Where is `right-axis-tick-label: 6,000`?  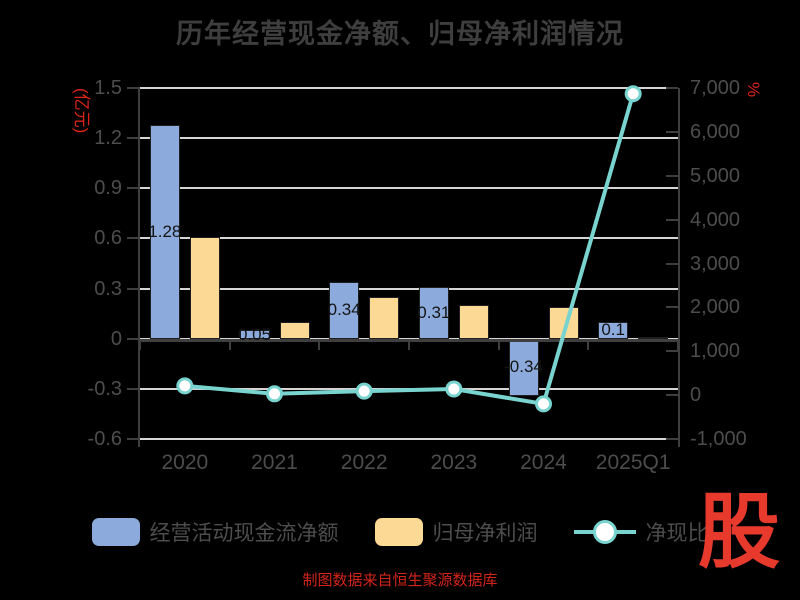 right-axis-tick-label: 6,000 is located at coordinates (715, 131).